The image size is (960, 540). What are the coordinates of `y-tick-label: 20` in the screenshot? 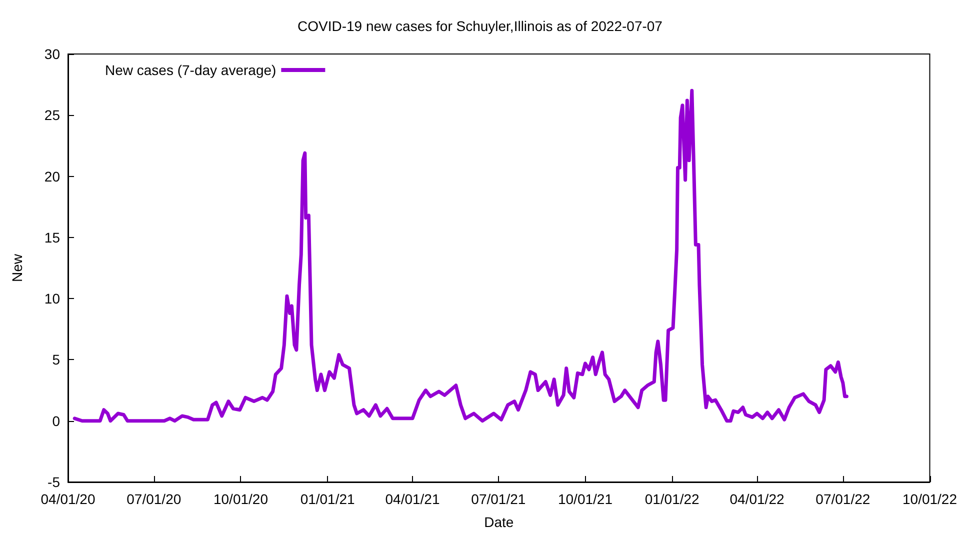 It's located at (52, 176).